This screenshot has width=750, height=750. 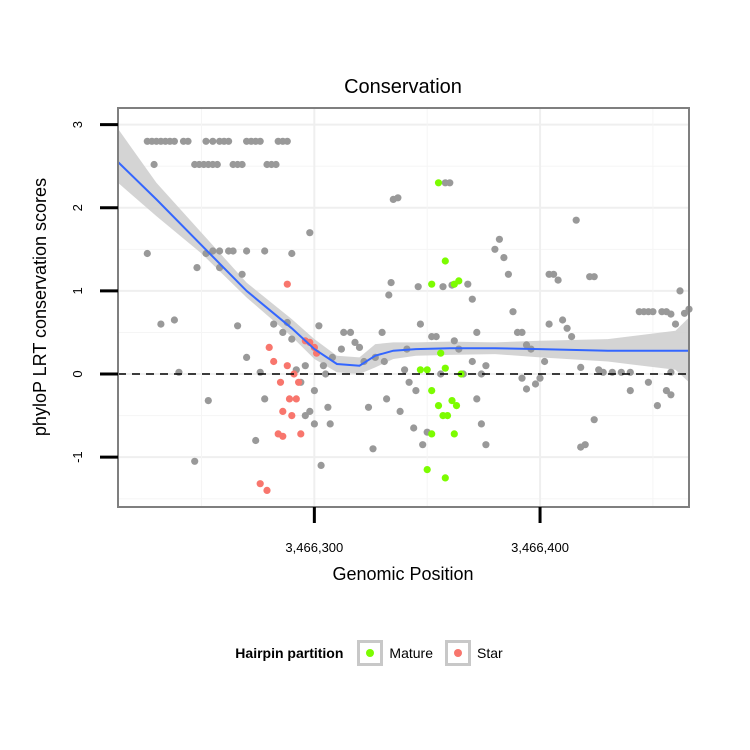 I want to click on y-tick-label: 1, so click(x=77, y=290).